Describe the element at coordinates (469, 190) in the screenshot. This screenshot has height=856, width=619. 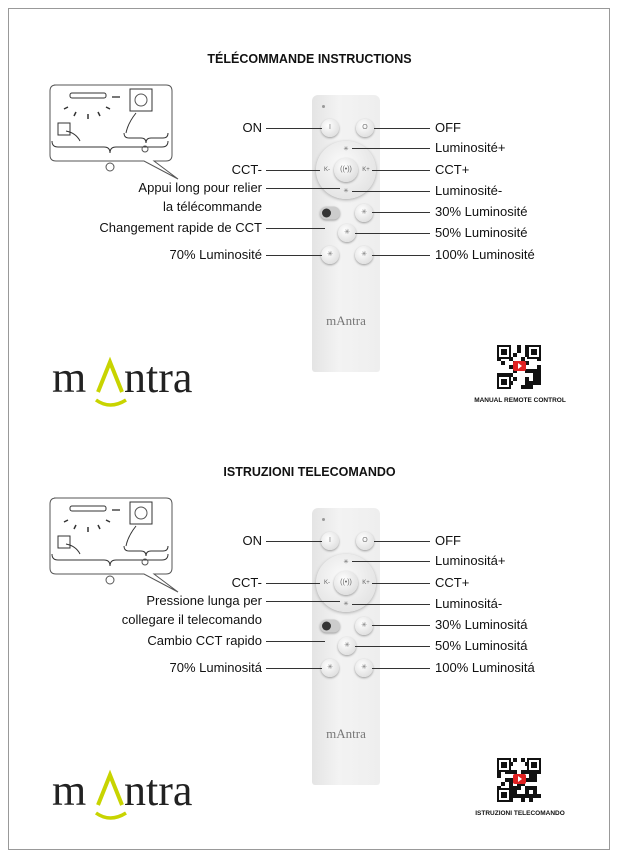
I see `label-brightness-down: Luminosité-` at that location.